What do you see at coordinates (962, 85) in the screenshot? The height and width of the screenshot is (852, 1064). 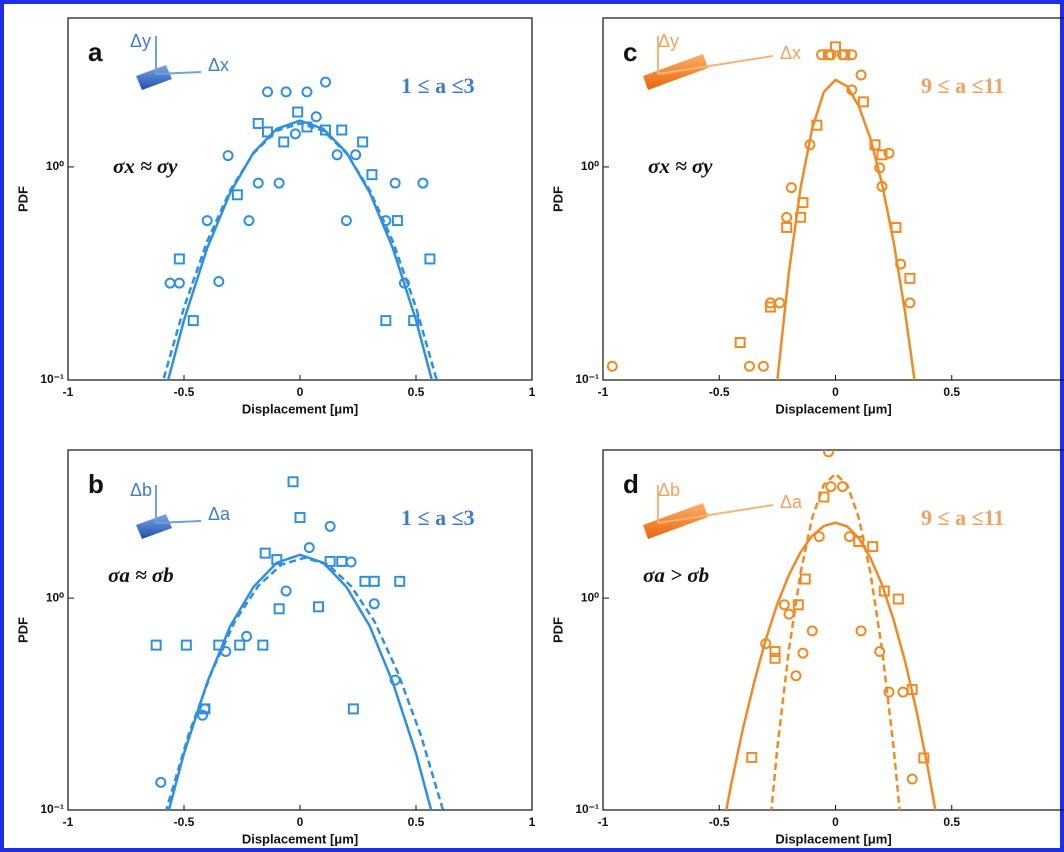 I see `range-label: 9 ≤ a ≤11` at bounding box center [962, 85].